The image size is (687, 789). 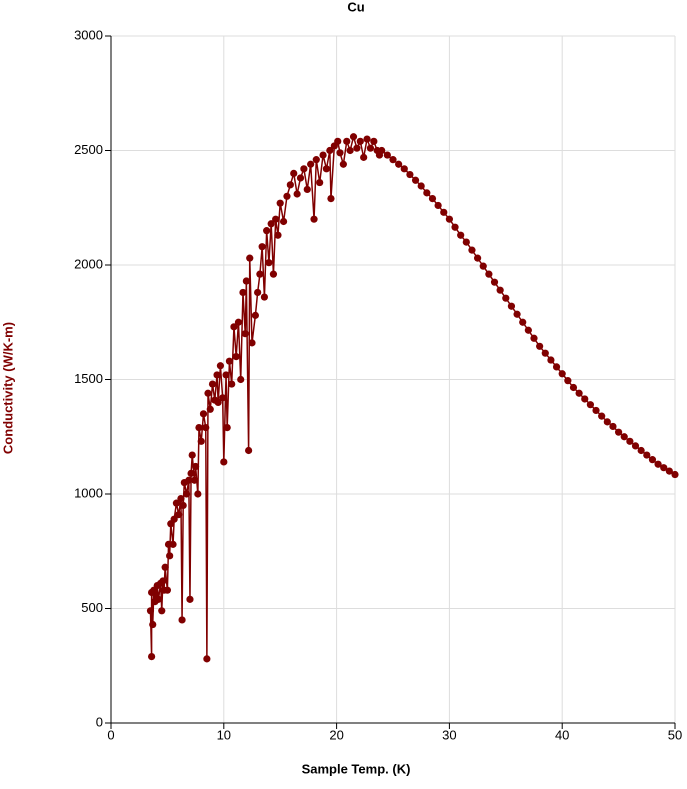 What do you see at coordinates (99, 721) in the screenshot?
I see `y-tick-label: 0` at bounding box center [99, 721].